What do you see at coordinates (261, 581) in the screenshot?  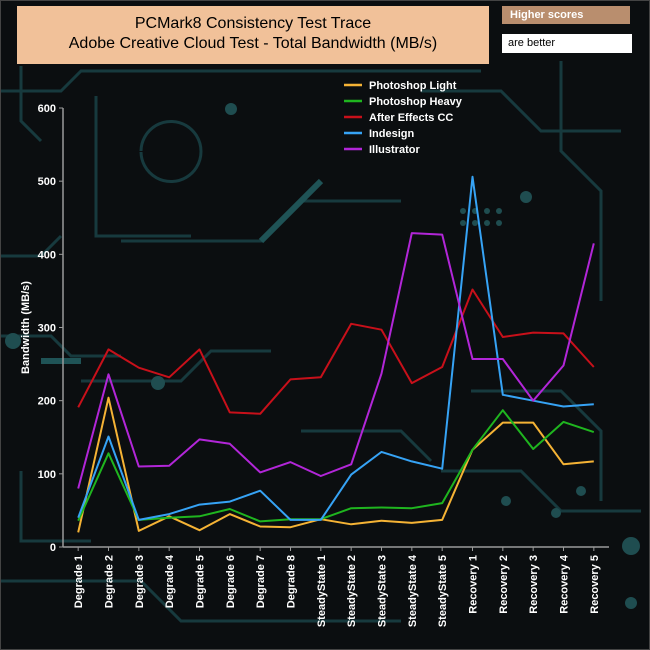 I see `x-tick-label: Degrade 7` at bounding box center [261, 581].